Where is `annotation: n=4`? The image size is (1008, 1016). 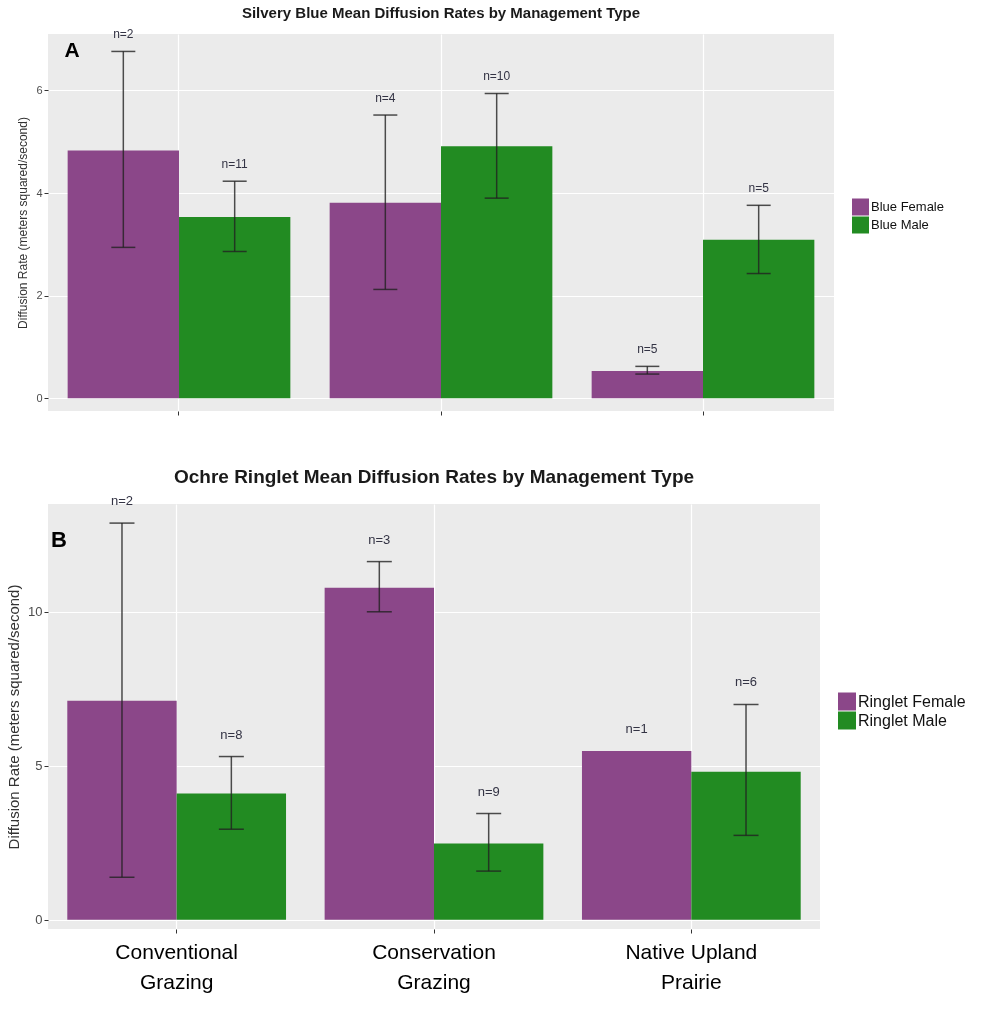 annotation: n=4 is located at coordinates (385, 98).